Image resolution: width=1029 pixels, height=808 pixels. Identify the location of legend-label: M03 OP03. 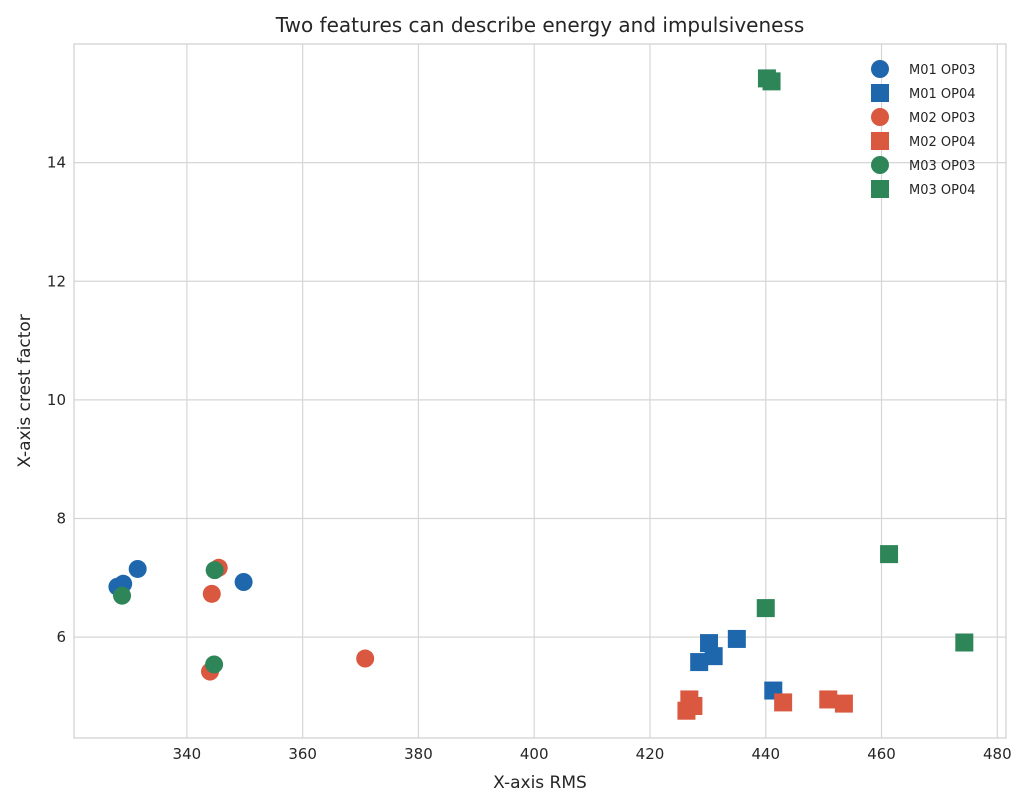
(942, 166).